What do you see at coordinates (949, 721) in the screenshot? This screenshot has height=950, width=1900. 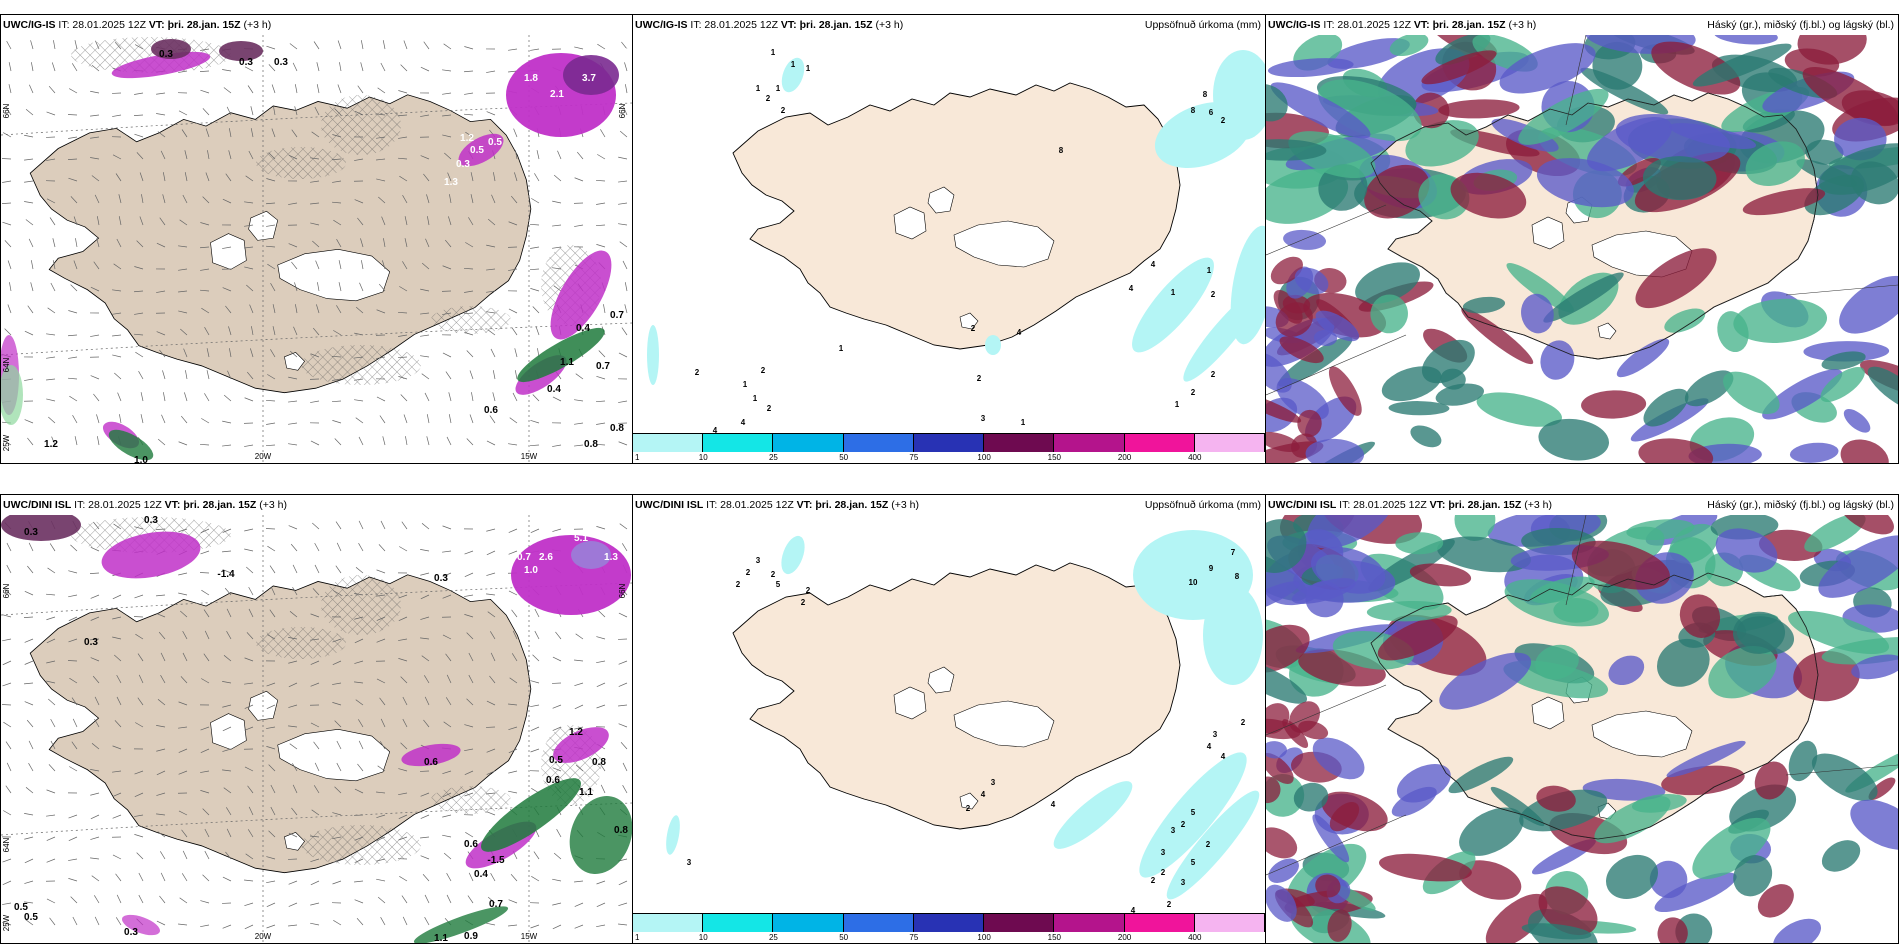 I see `precip-map: 322252279810234434245232352232443132` at bounding box center [949, 721].